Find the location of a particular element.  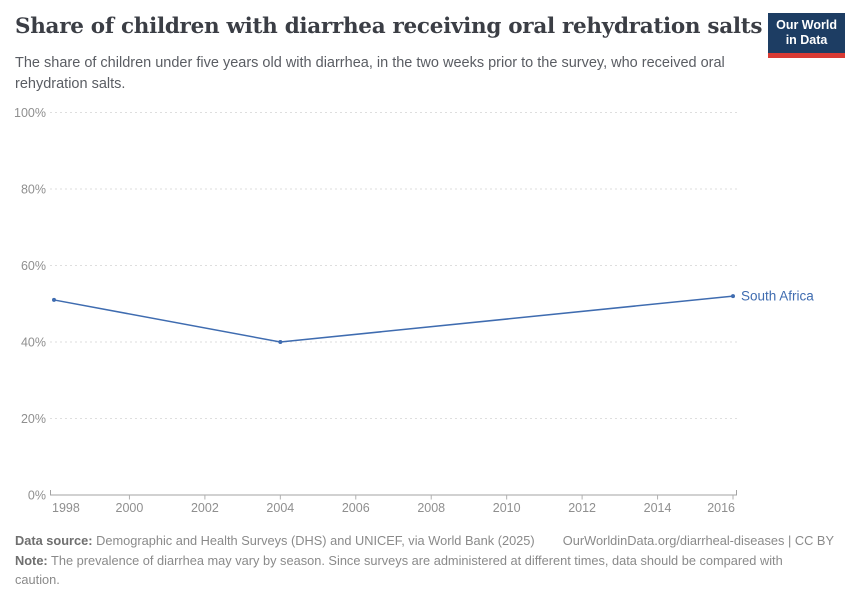

owid-logo: Our World in Data is located at coordinates (806, 35).